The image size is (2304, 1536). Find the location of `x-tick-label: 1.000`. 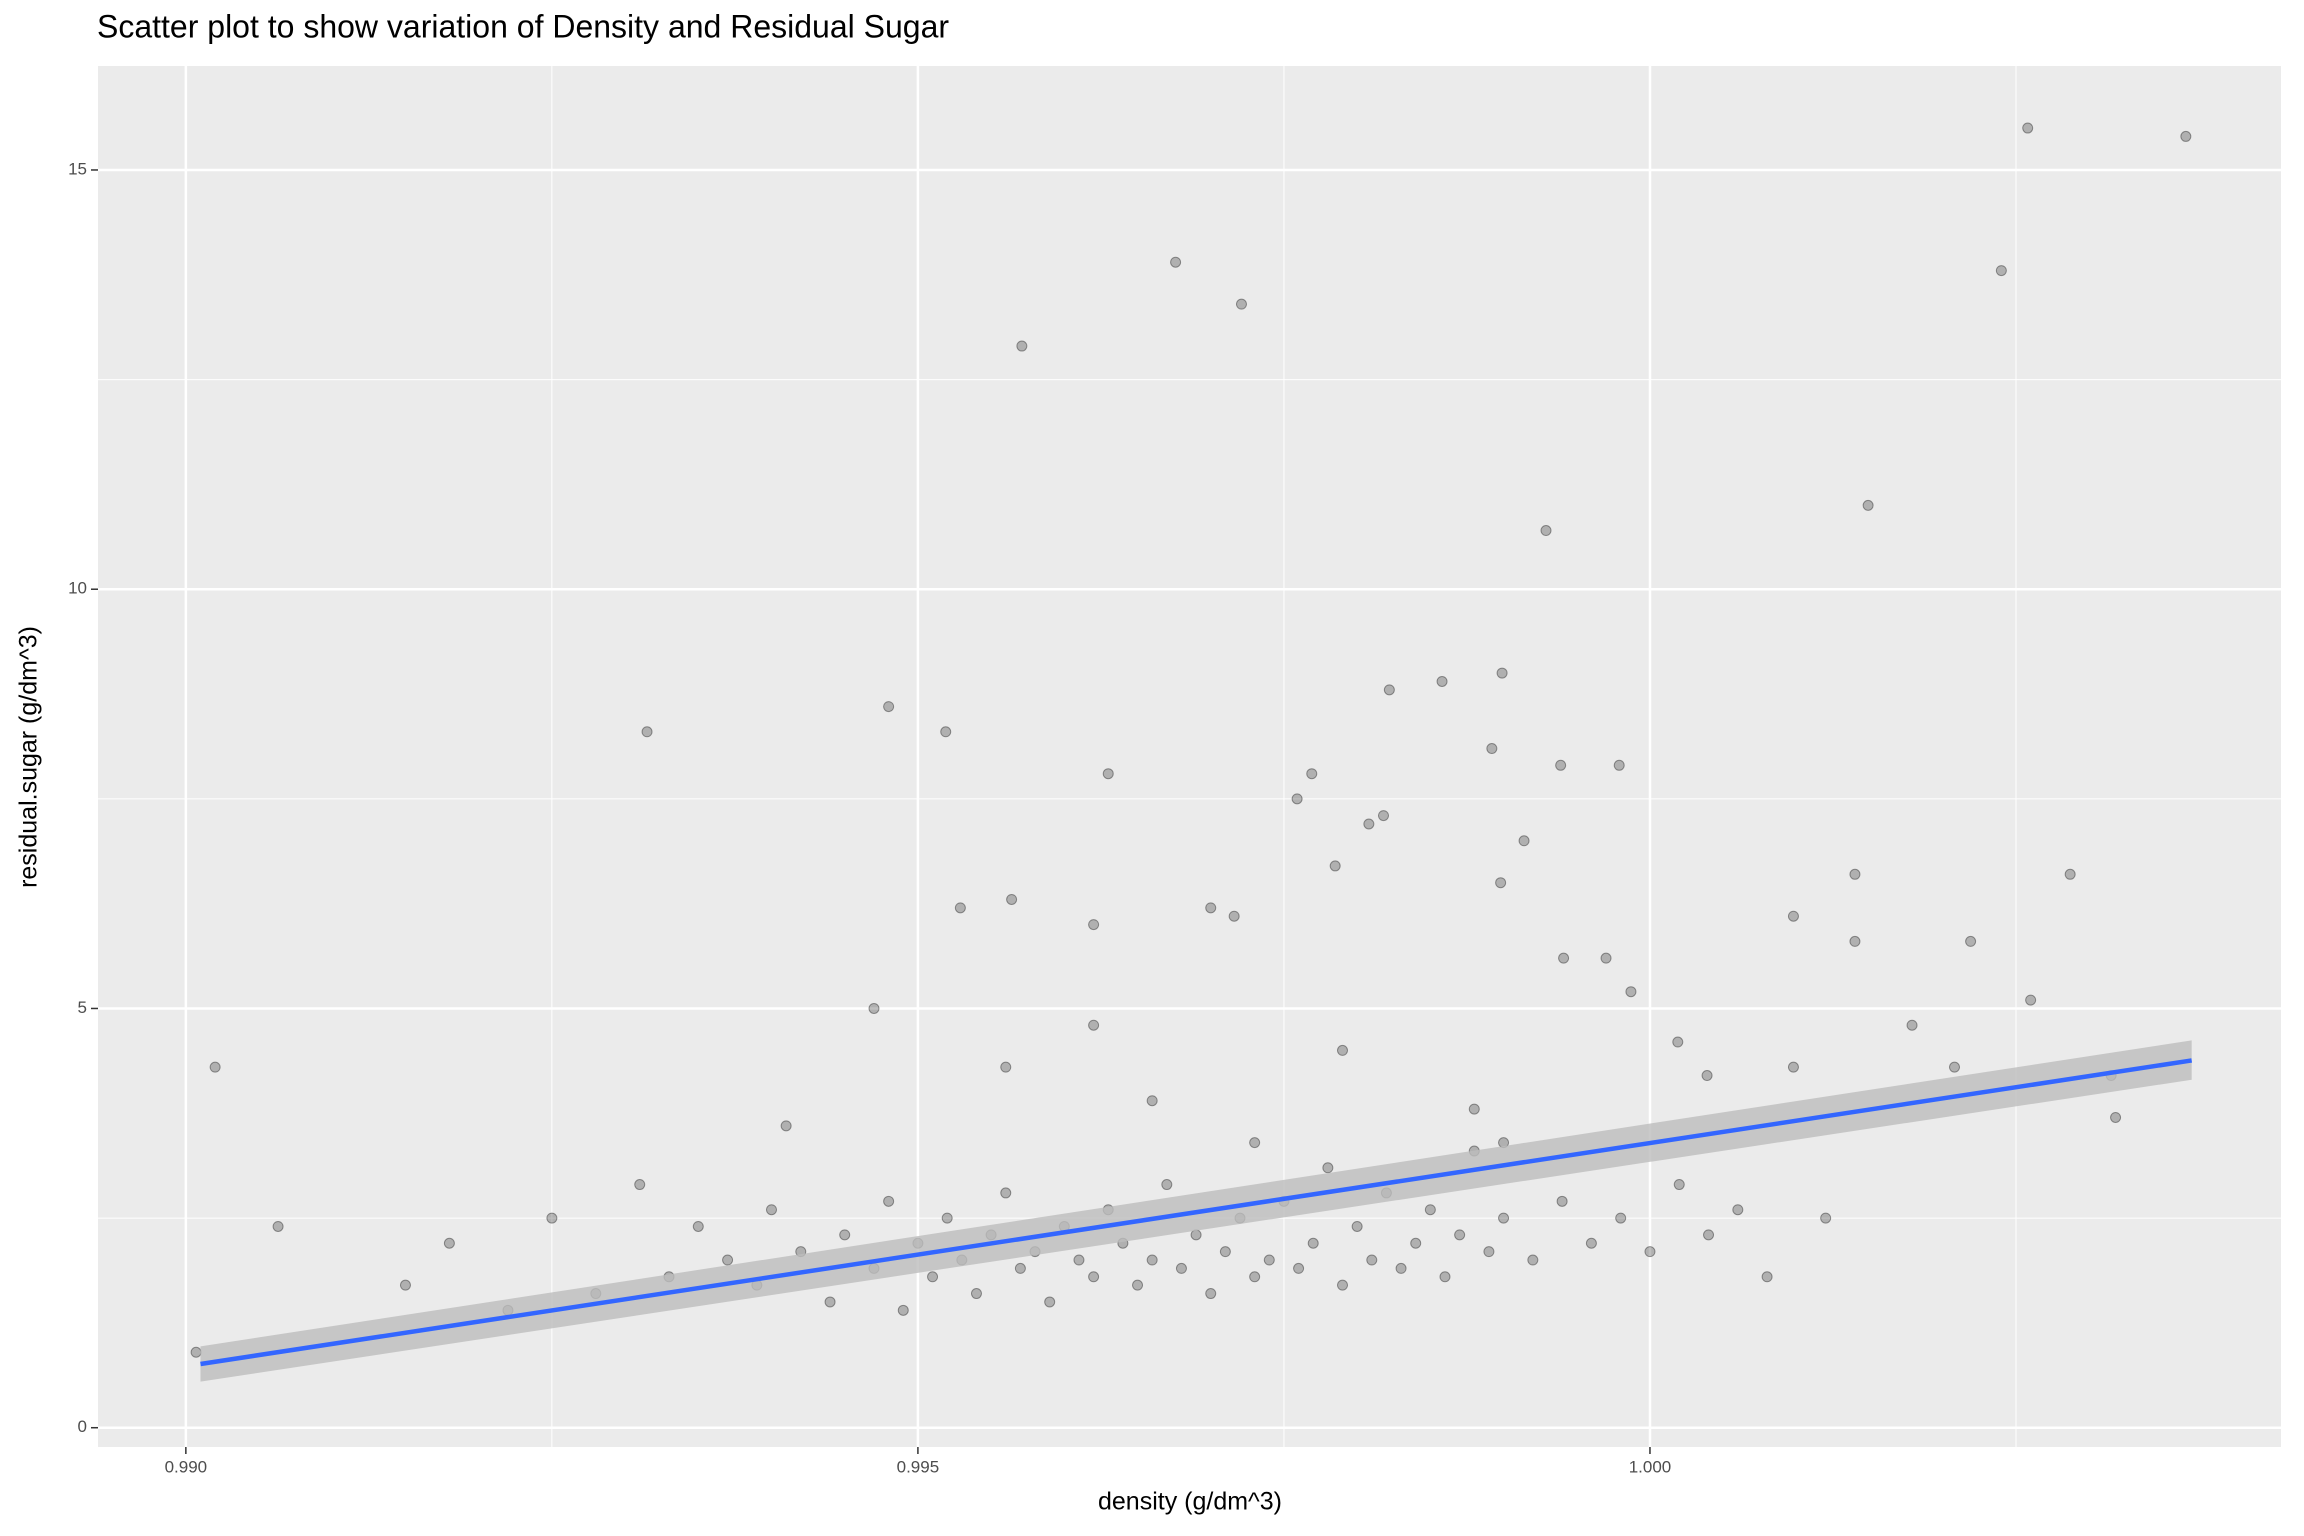

x-tick-label: 1.000 is located at coordinates (1650, 1466).